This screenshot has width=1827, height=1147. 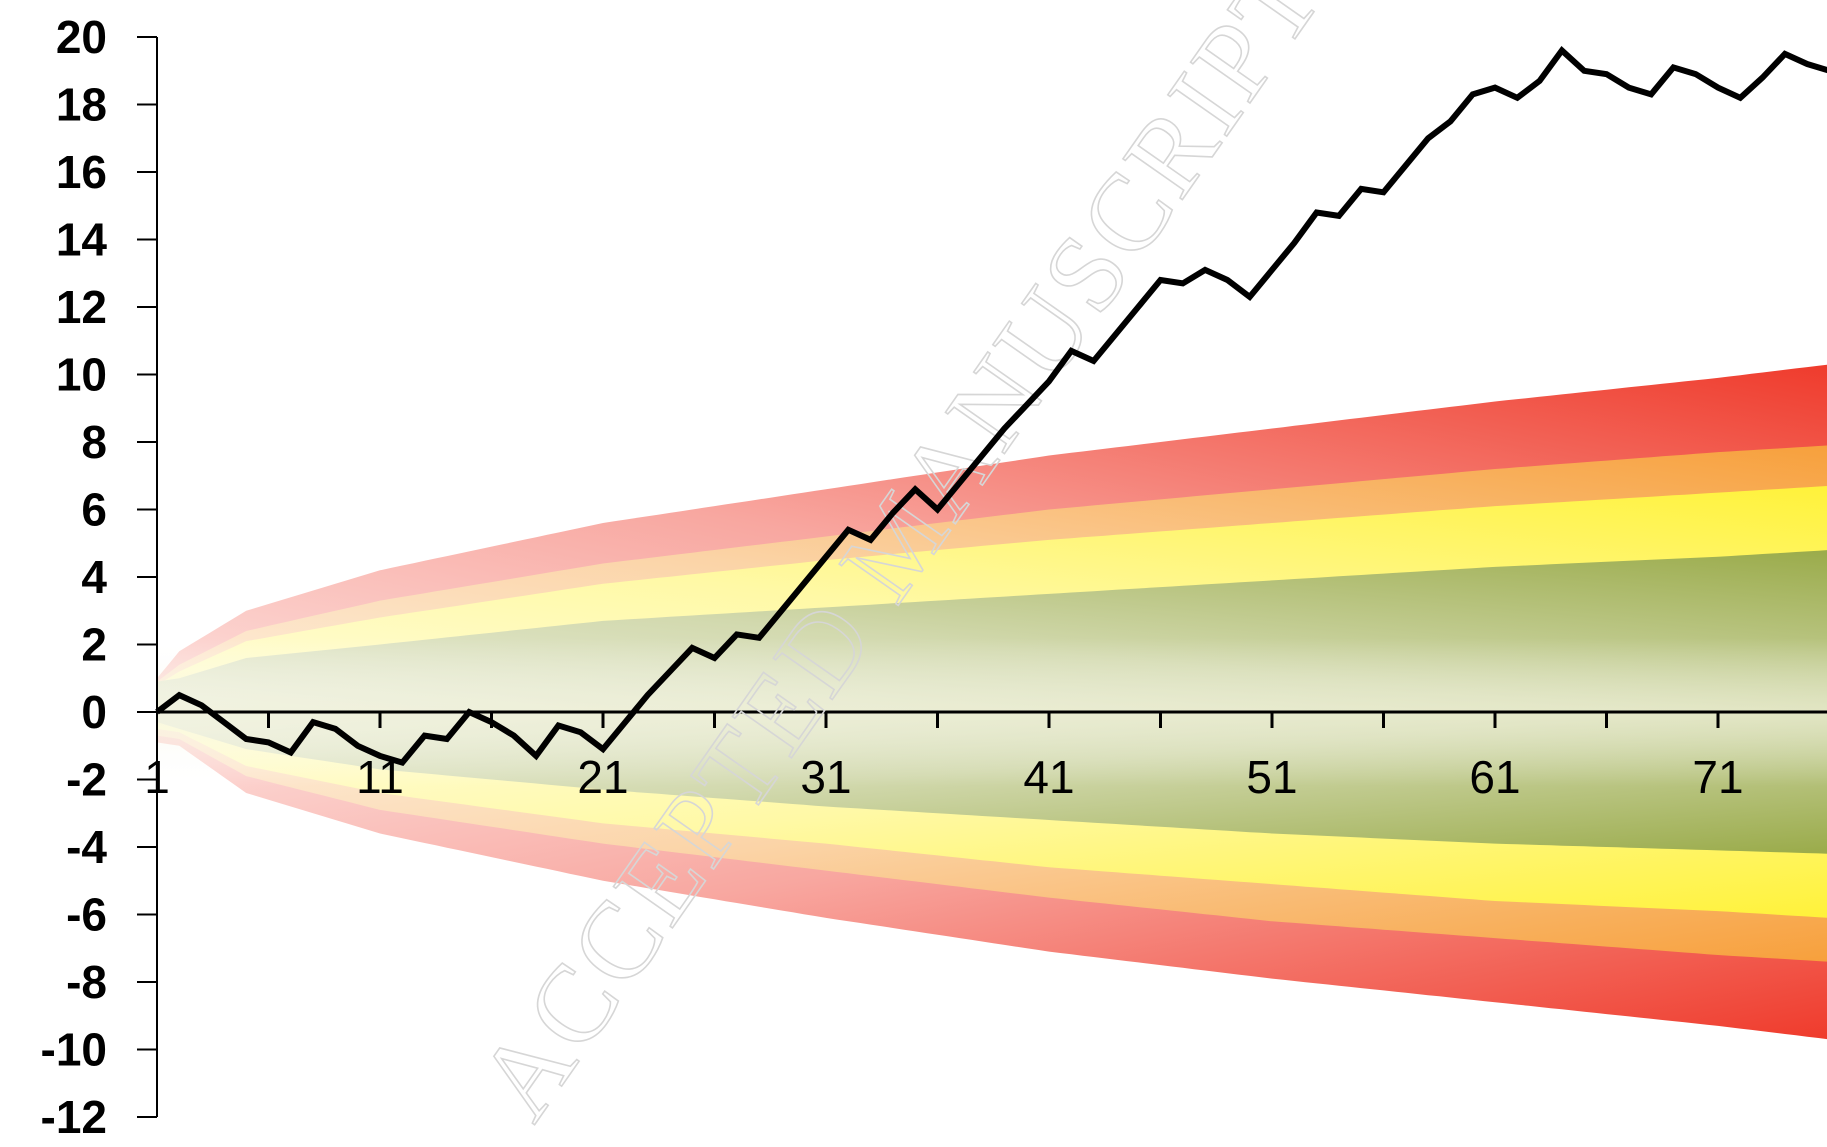 What do you see at coordinates (94, 712) in the screenshot?
I see `y-tick-label: 0` at bounding box center [94, 712].